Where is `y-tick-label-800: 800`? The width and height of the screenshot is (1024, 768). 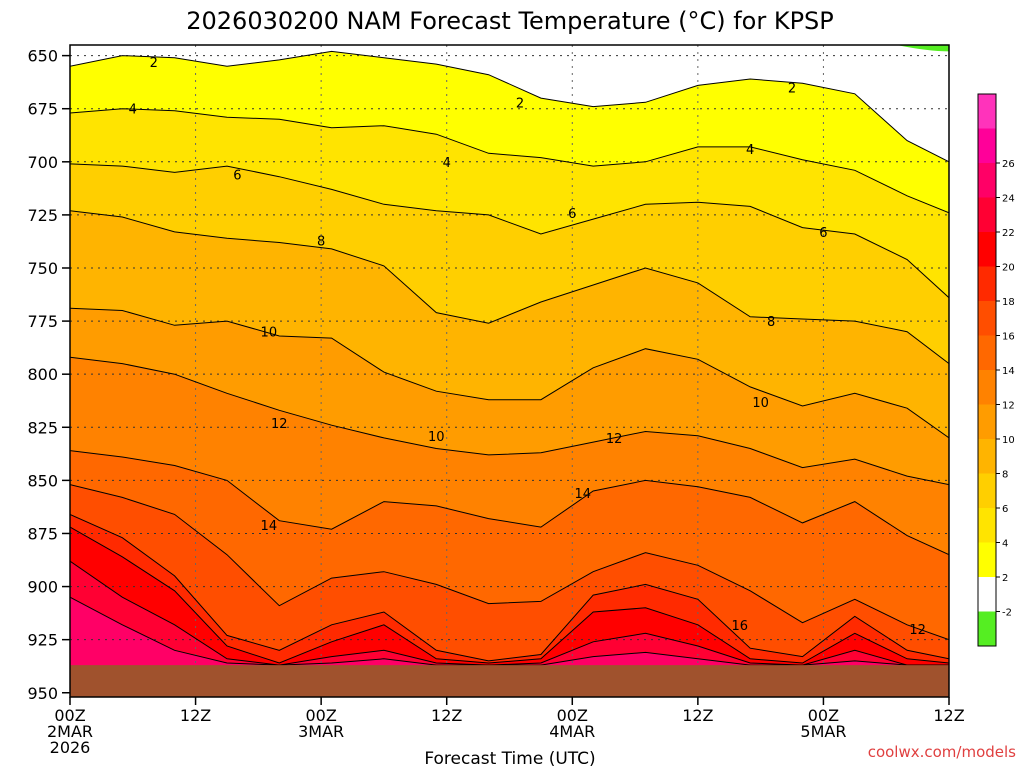 y-tick-label-800: 800 is located at coordinates (42, 374).